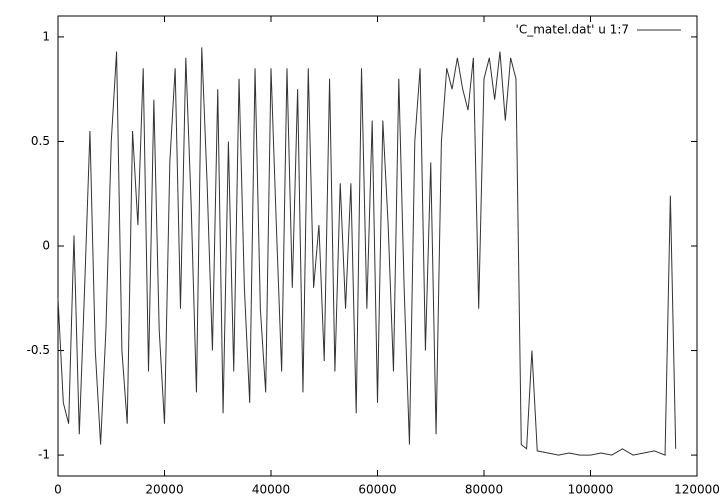 Image resolution: width=720 pixels, height=504 pixels. What do you see at coordinates (58, 490) in the screenshot?
I see `x-tick-label: 0` at bounding box center [58, 490].